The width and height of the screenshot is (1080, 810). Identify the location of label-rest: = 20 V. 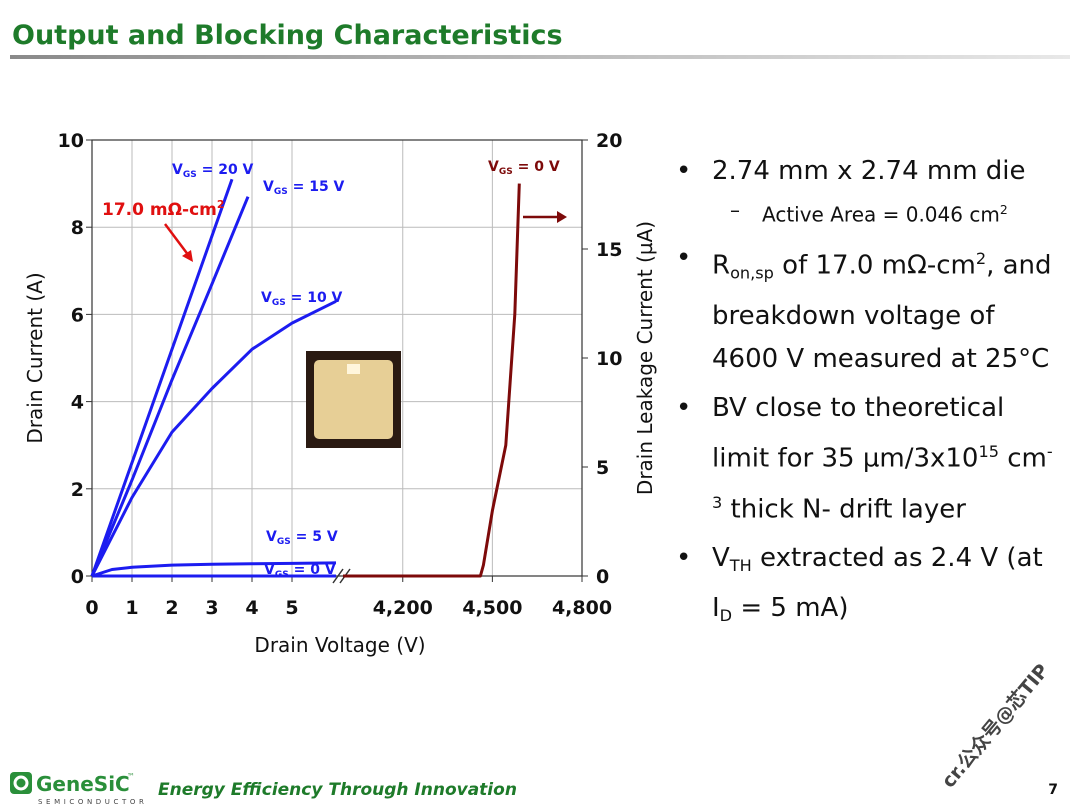
(225, 170).